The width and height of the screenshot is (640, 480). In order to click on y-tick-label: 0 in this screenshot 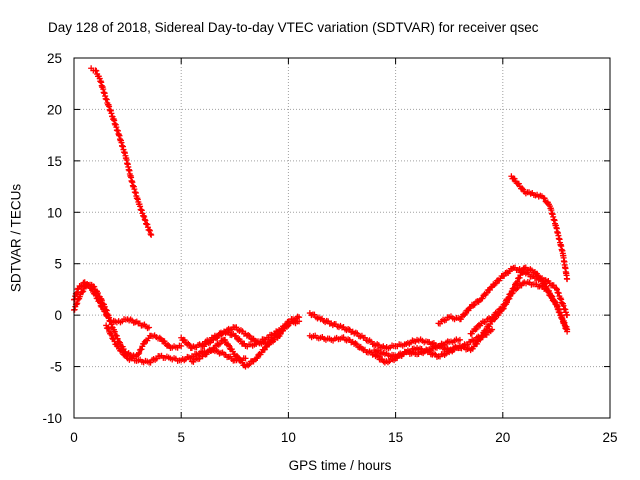, I will do `click(58, 315)`.